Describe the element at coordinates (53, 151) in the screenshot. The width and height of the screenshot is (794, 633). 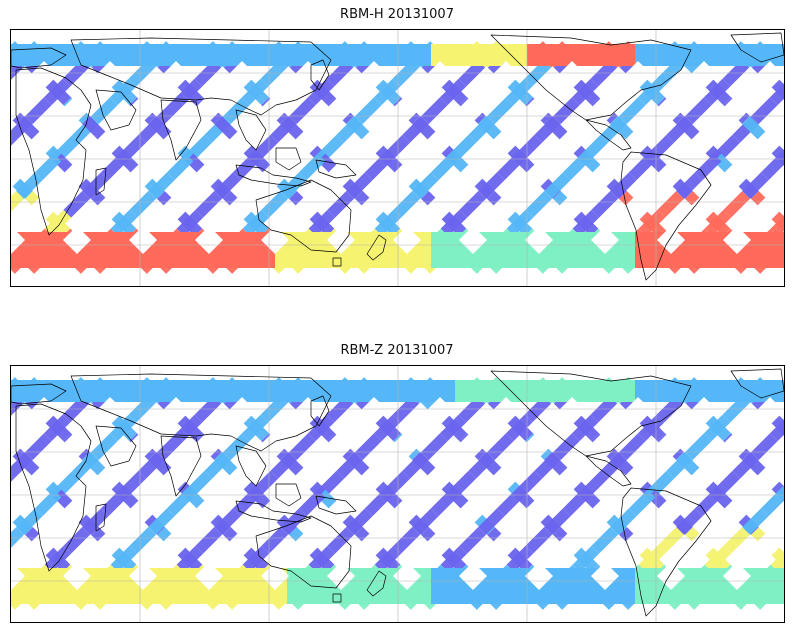
I see `coastline-africa` at that location.